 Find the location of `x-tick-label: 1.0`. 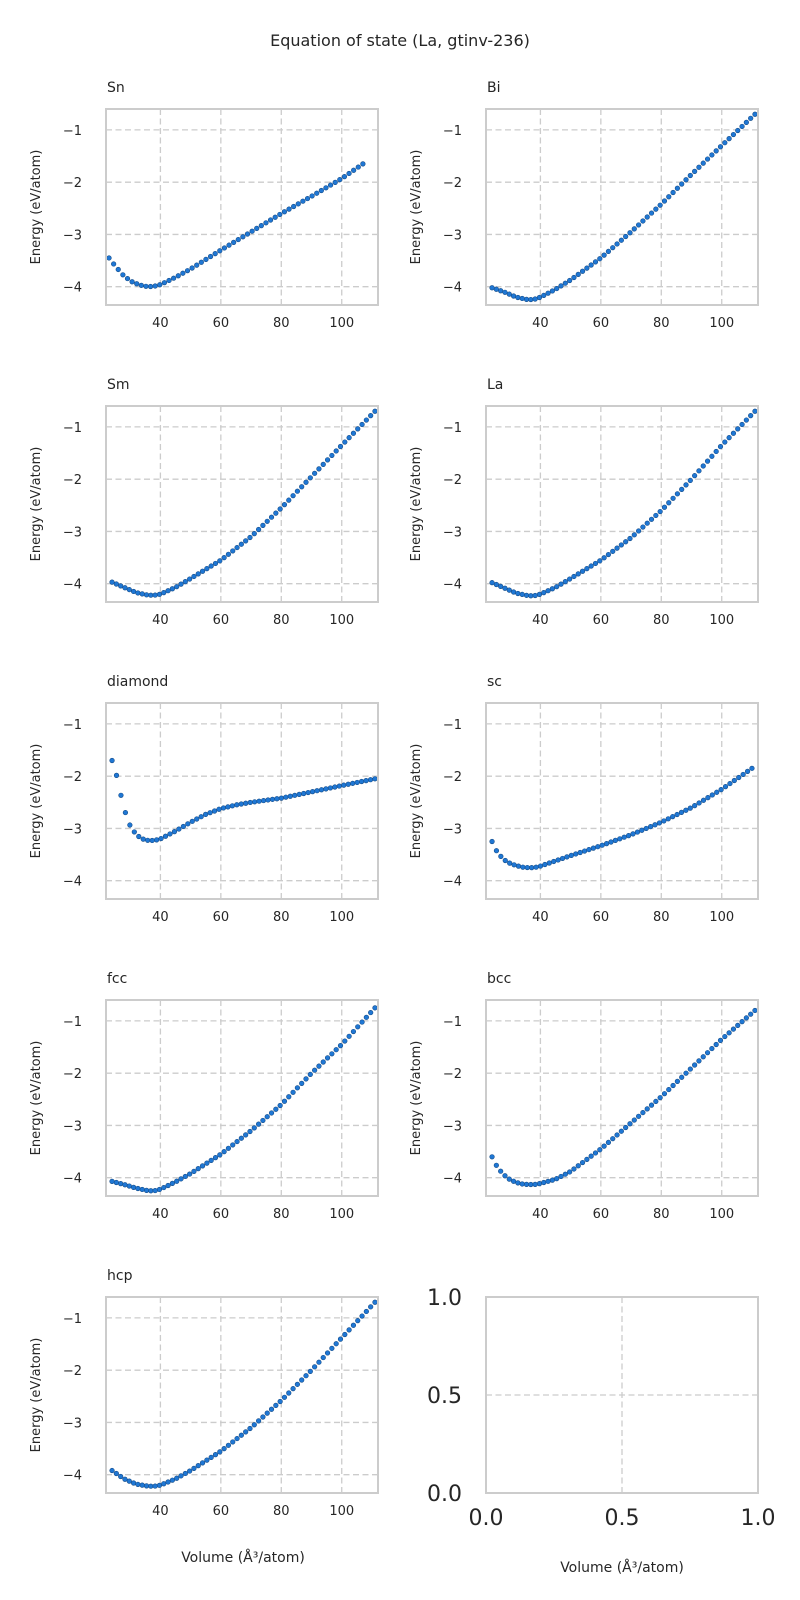

x-tick-label: 1.0 is located at coordinates (758, 1518).